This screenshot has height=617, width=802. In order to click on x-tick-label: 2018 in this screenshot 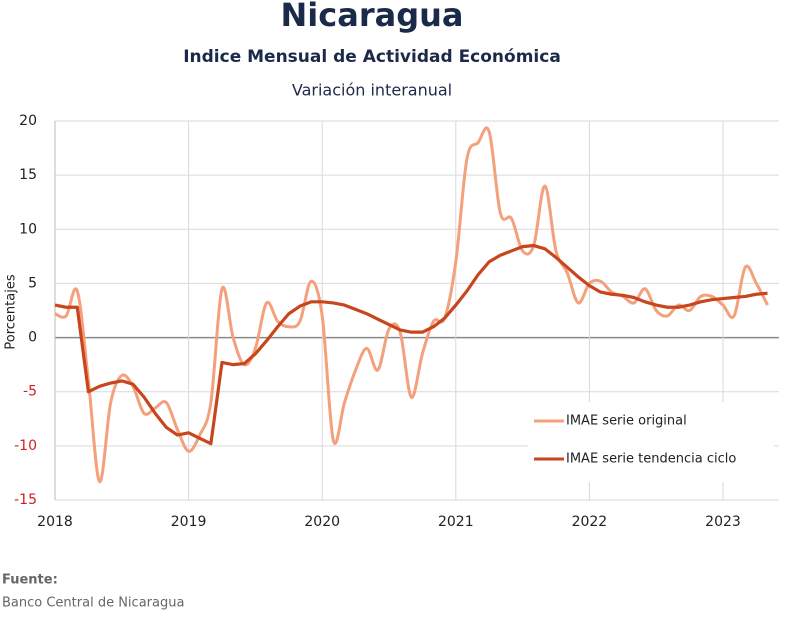, I will do `click(55, 522)`.